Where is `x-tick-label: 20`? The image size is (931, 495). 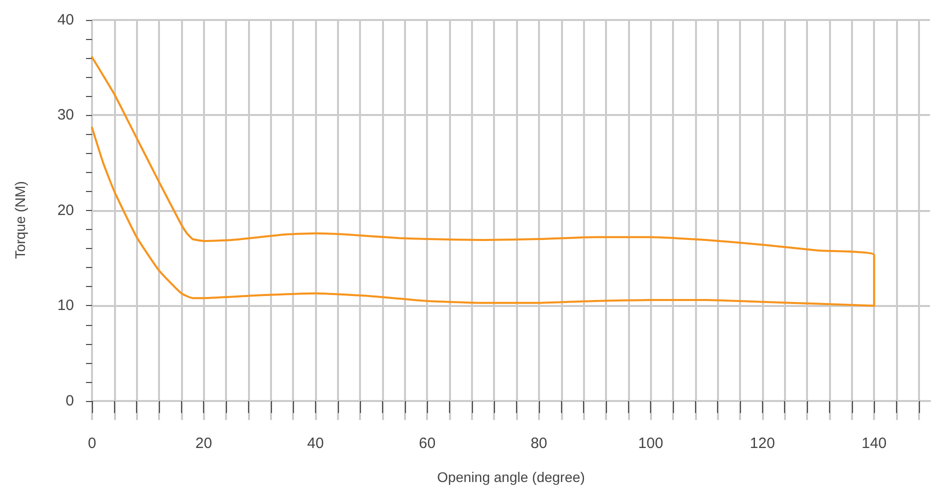 x-tick-label: 20 is located at coordinates (203, 443).